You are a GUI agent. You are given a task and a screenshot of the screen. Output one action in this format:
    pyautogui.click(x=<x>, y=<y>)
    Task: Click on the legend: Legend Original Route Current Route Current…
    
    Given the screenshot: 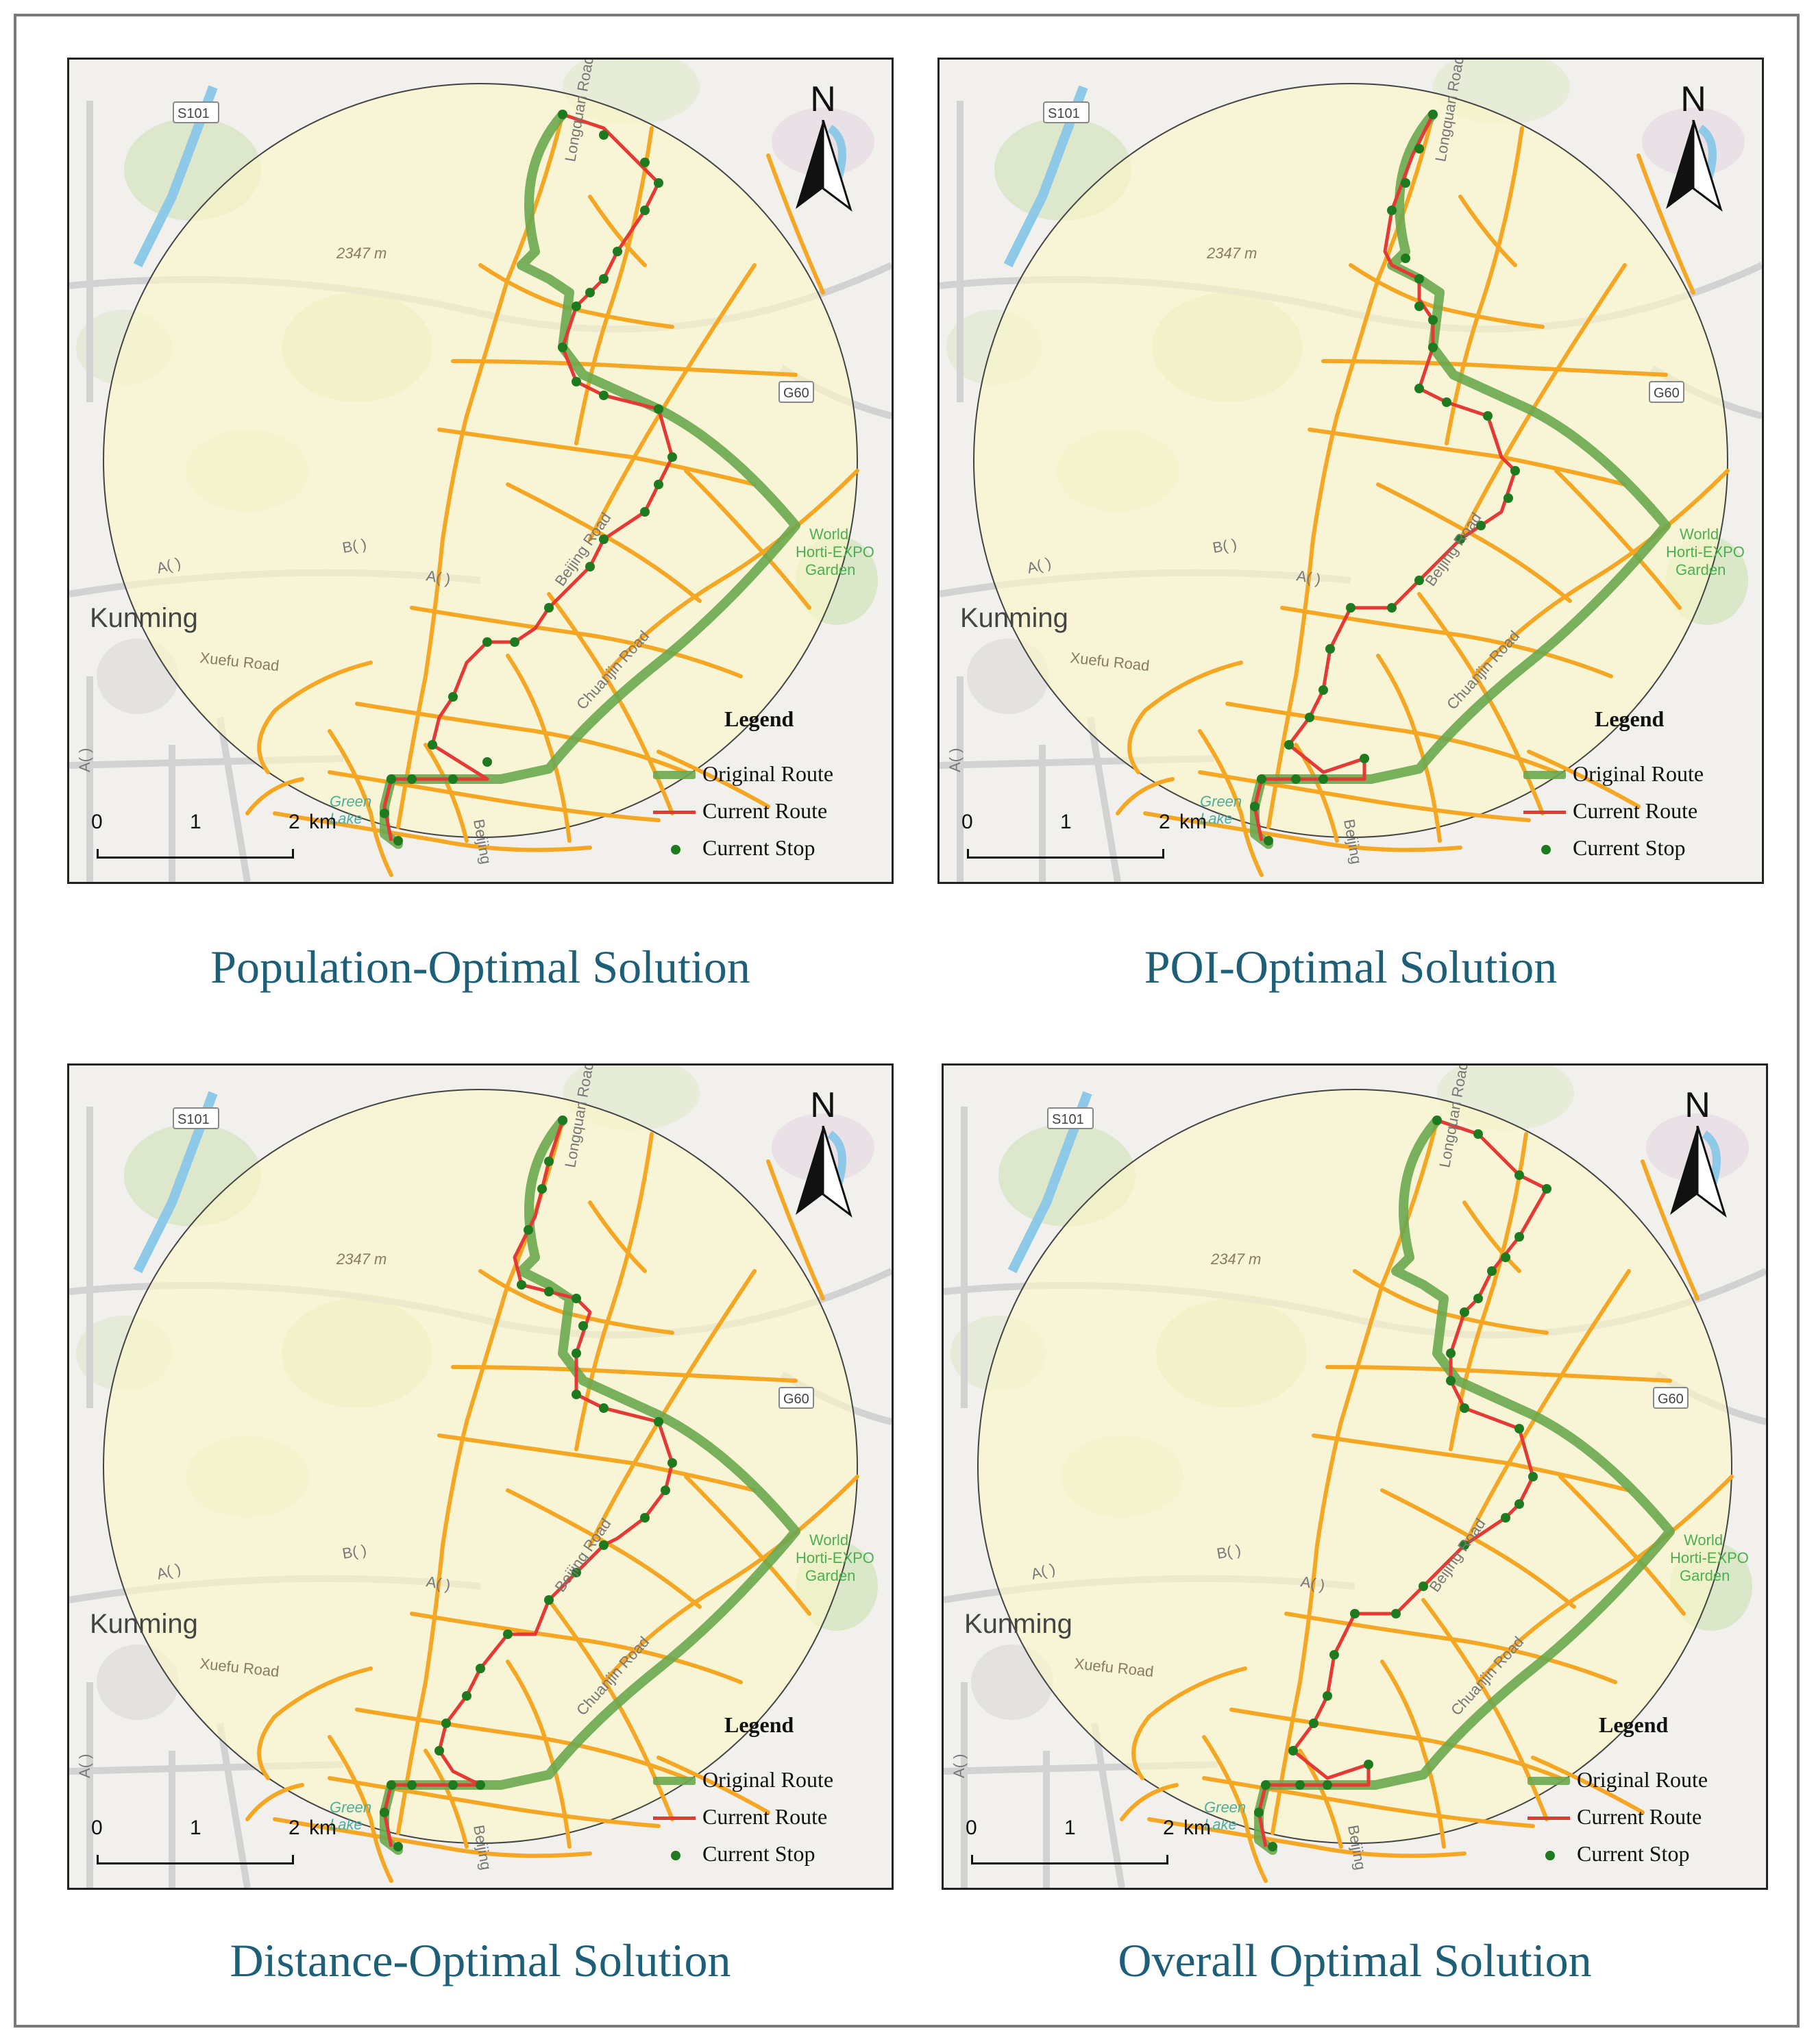 What is the action you would take?
    pyautogui.click(x=766, y=1798)
    